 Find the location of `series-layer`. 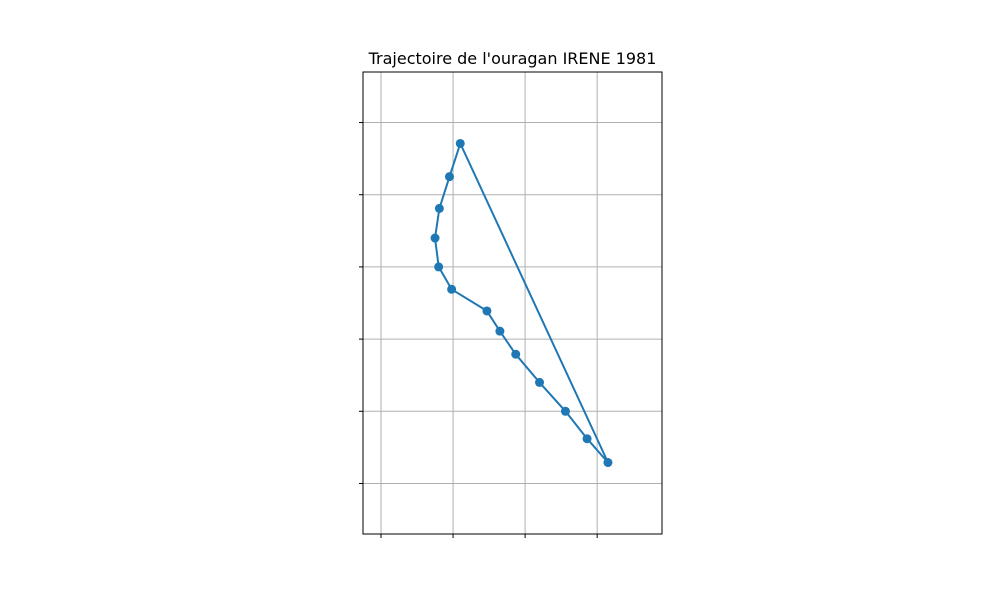

series-layer is located at coordinates (521, 303).